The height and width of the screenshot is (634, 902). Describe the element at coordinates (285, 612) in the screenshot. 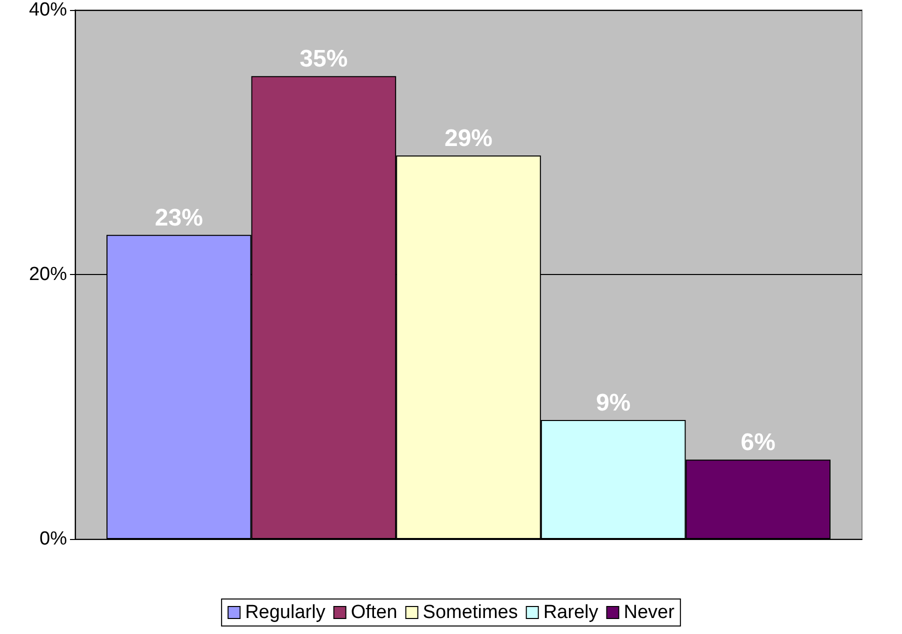

I see `legend-label: Regularly` at that location.